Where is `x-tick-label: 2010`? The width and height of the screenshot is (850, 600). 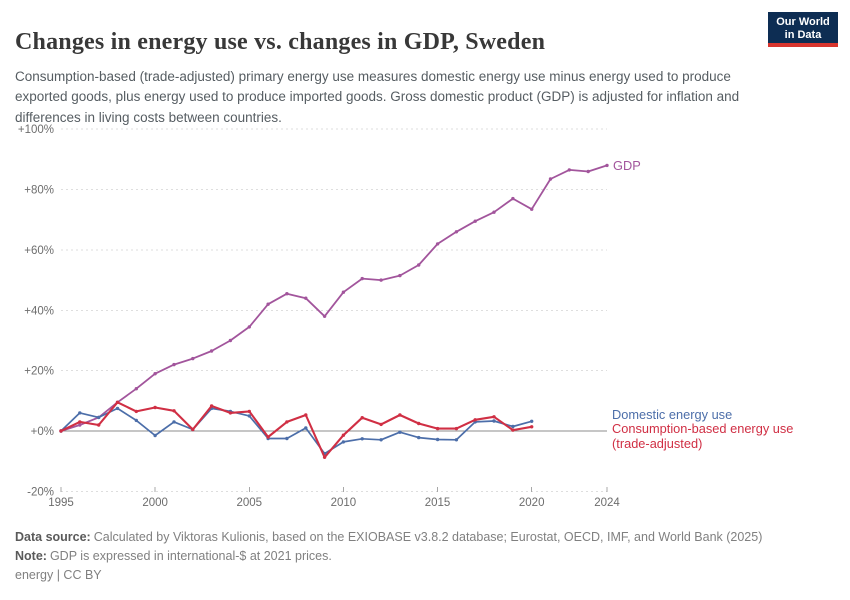 x-tick-label: 2010 is located at coordinates (344, 503).